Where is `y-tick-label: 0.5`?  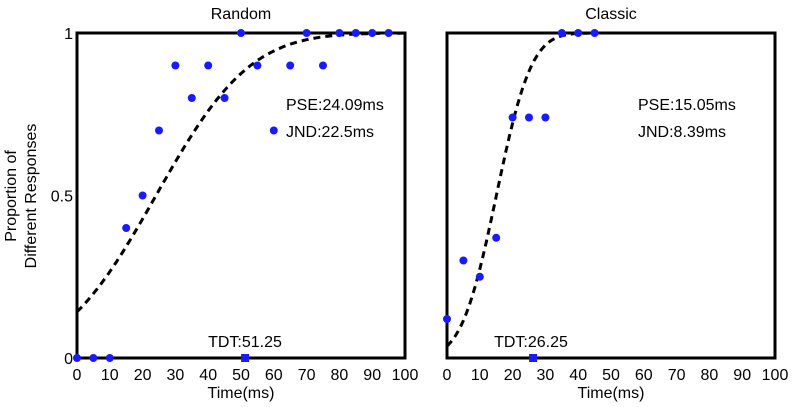 y-tick-label: 0.5 is located at coordinates (62, 197).